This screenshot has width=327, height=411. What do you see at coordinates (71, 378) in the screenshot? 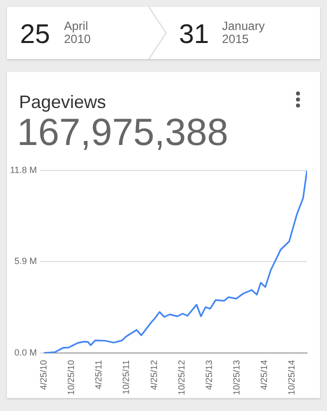
I see `x-tick-label: 10/25/10` at bounding box center [71, 378].